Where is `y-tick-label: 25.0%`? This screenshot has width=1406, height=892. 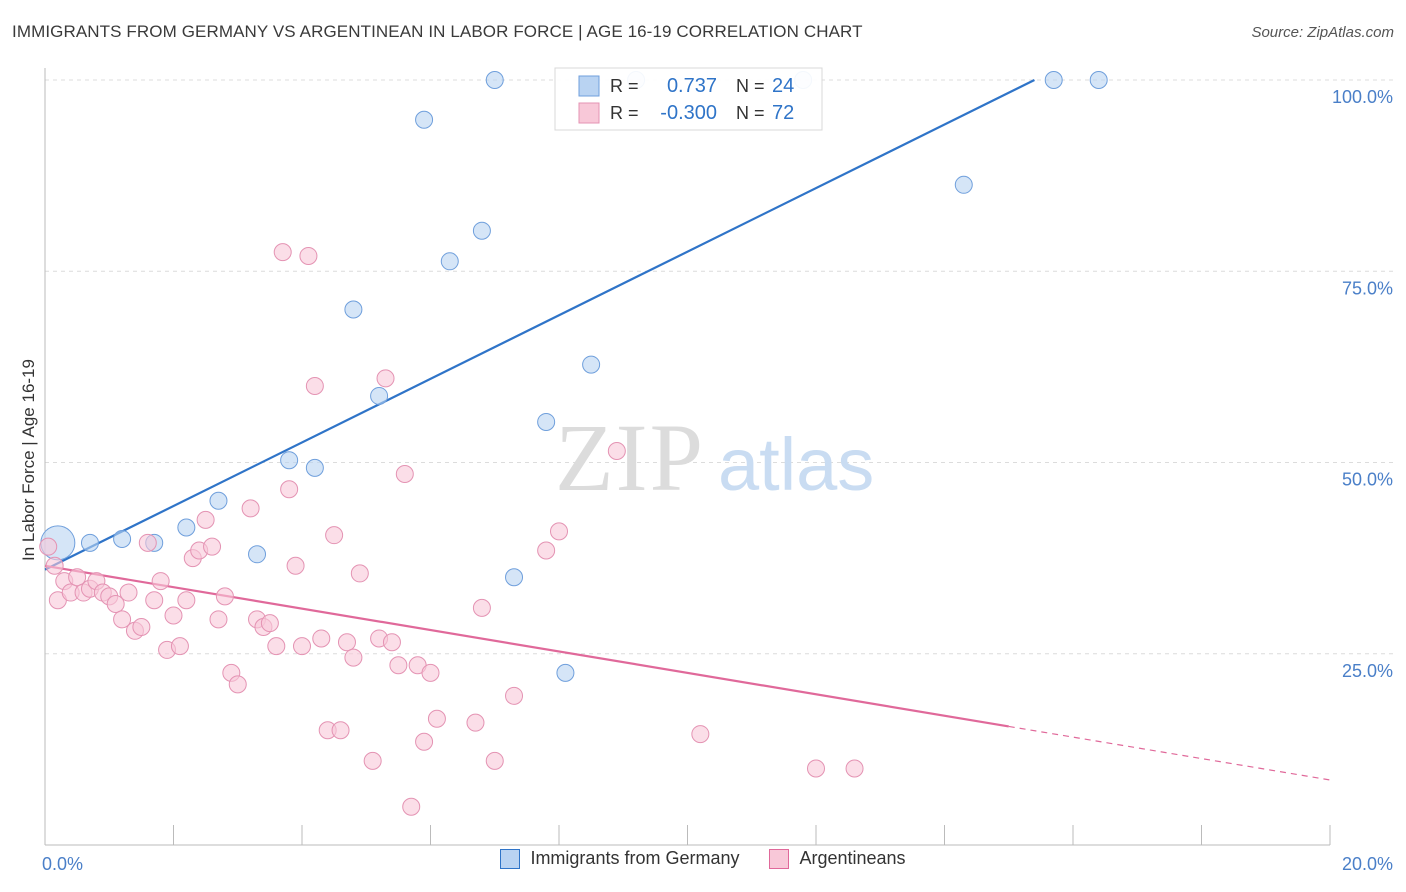
y-tick-label: 25.0% is located at coordinates (1367, 671).